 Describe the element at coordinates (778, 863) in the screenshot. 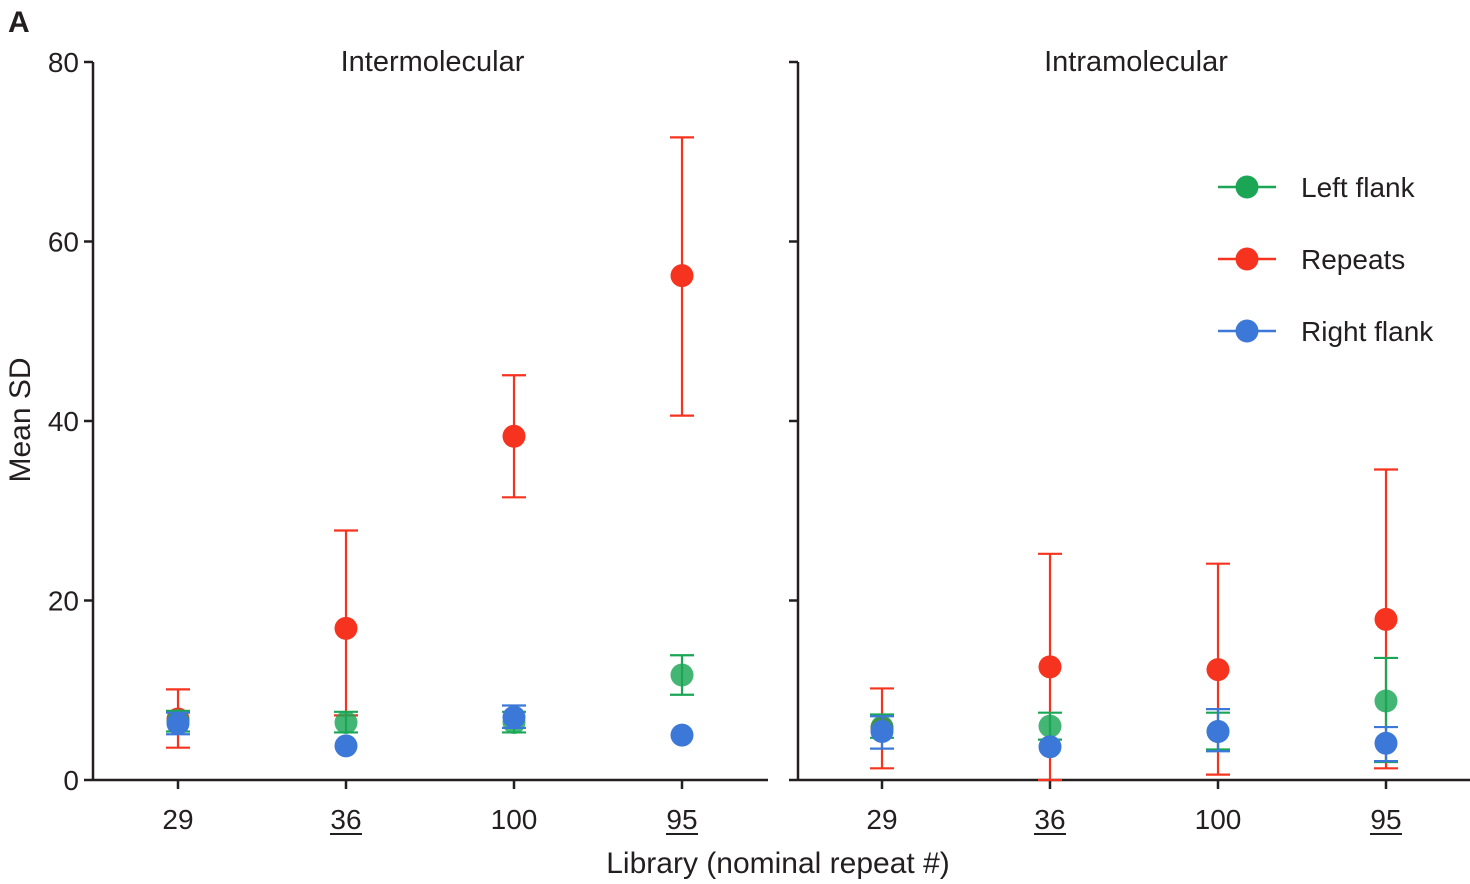

I see `x-axis-title: Library (nominal repeat #)` at that location.